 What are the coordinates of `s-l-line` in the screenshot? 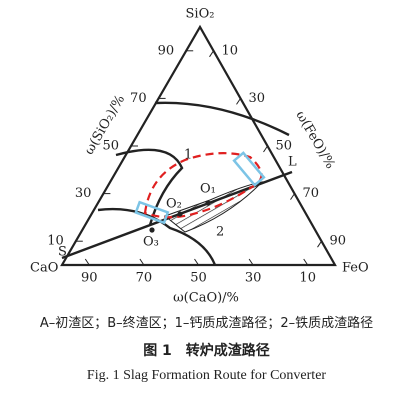 It's located at (177, 215).